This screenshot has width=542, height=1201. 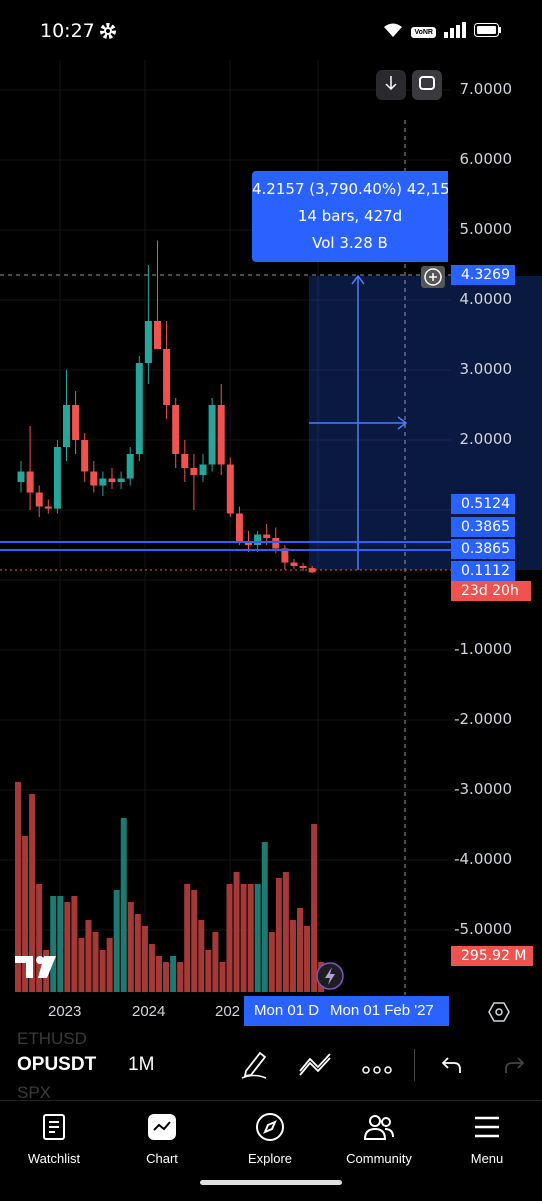 I want to click on countdown-tag: 23d 20h, so click(x=491, y=591).